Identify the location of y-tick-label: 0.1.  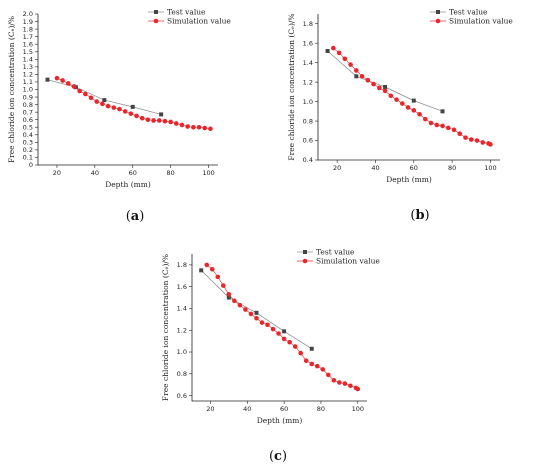
(28, 158).